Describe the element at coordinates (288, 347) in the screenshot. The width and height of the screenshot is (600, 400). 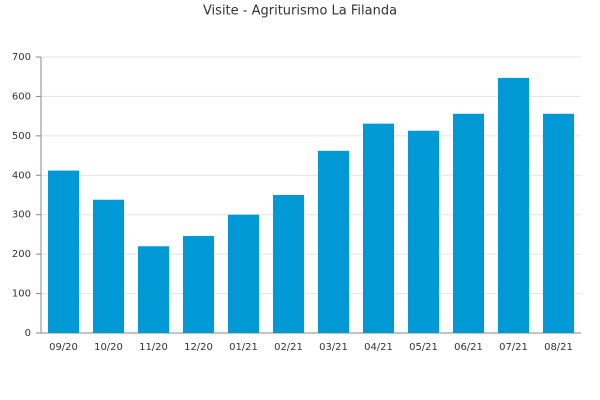
I see `x-tick-label: 02/21` at that location.